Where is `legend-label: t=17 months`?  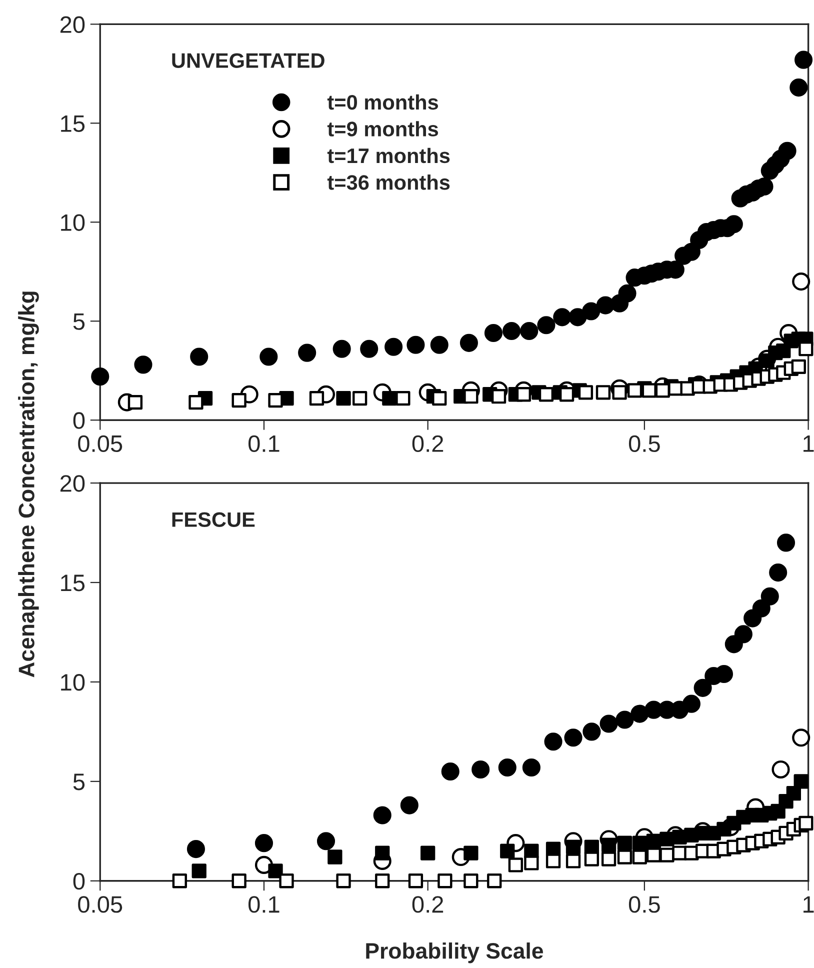 legend-label: t=17 months is located at coordinates (388, 156).